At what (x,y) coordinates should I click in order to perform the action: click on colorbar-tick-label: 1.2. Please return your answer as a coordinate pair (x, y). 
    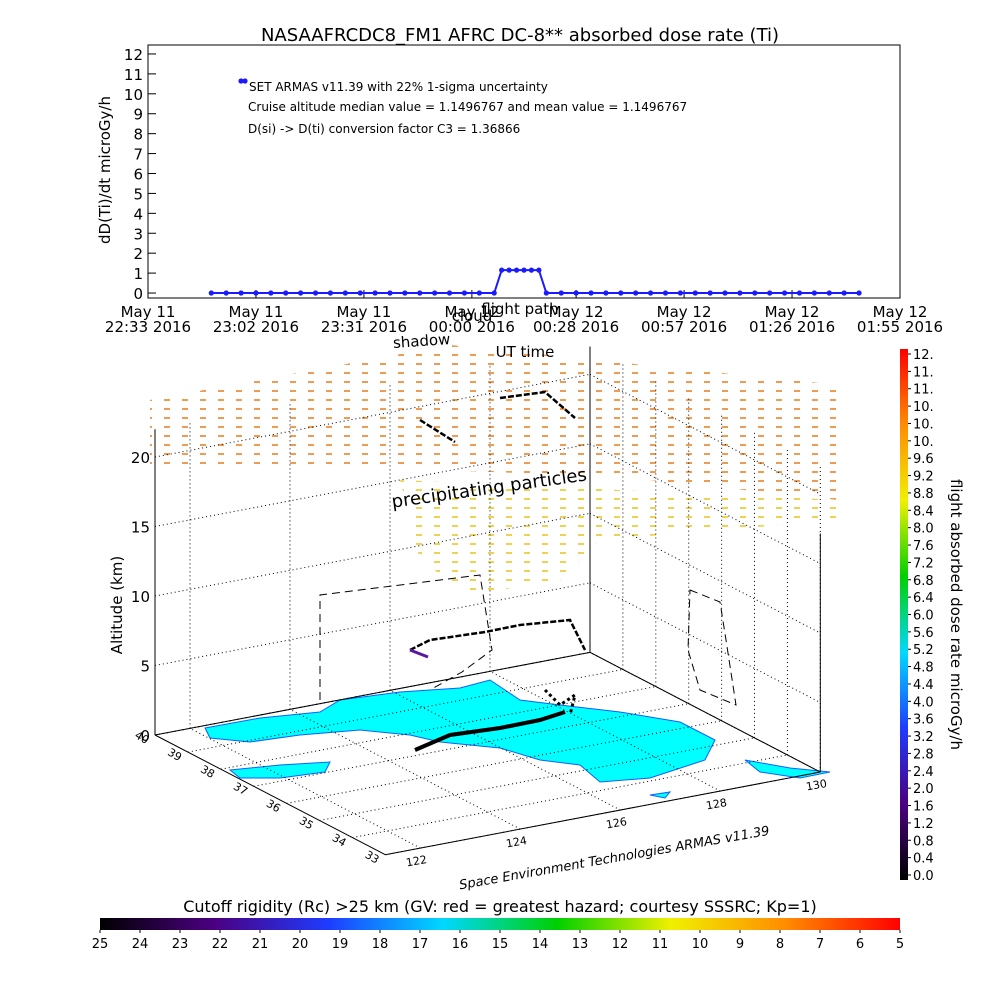
    Looking at the image, I should click on (923, 824).